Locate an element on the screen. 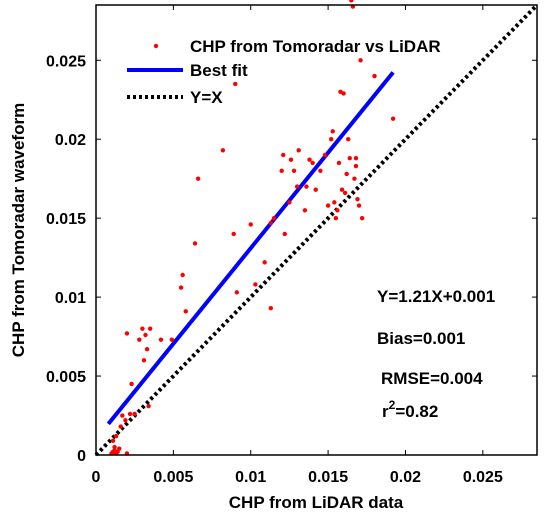  y-tick-label: 0.005 is located at coordinates (66, 377).